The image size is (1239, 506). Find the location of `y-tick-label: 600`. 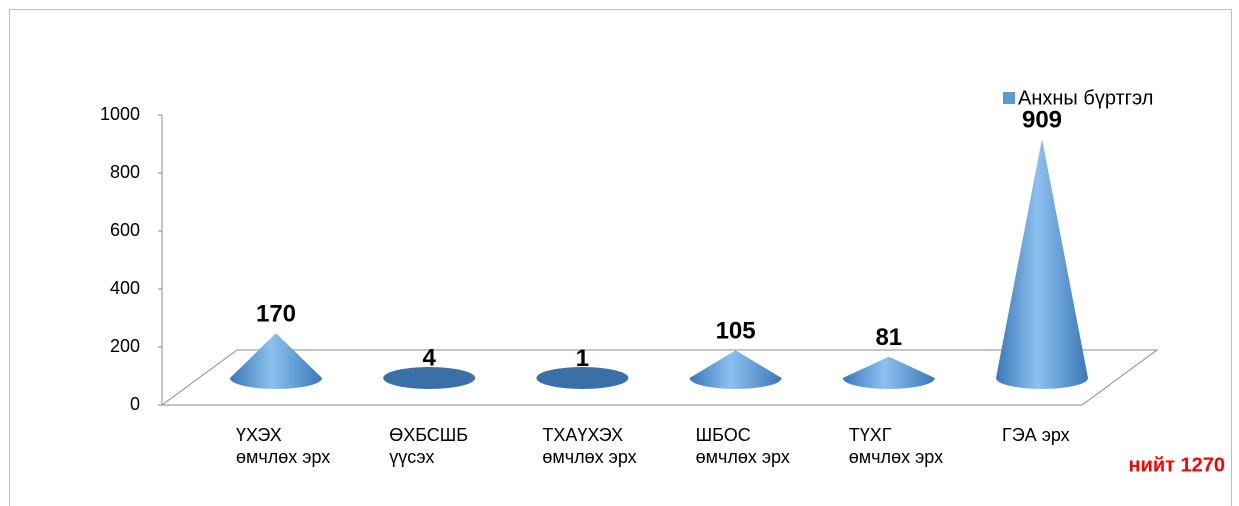

y-tick-label: 600 is located at coordinates (125, 230).